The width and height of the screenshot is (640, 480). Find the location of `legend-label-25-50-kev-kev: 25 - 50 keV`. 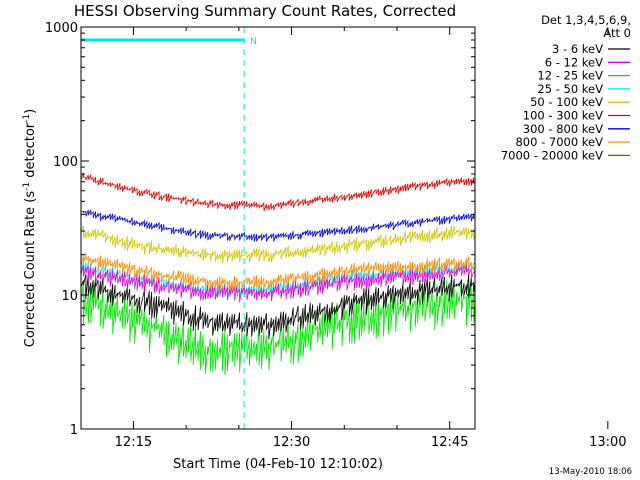

legend-label-25-50-kev-kev: 25 - 50 keV is located at coordinates (570, 89).